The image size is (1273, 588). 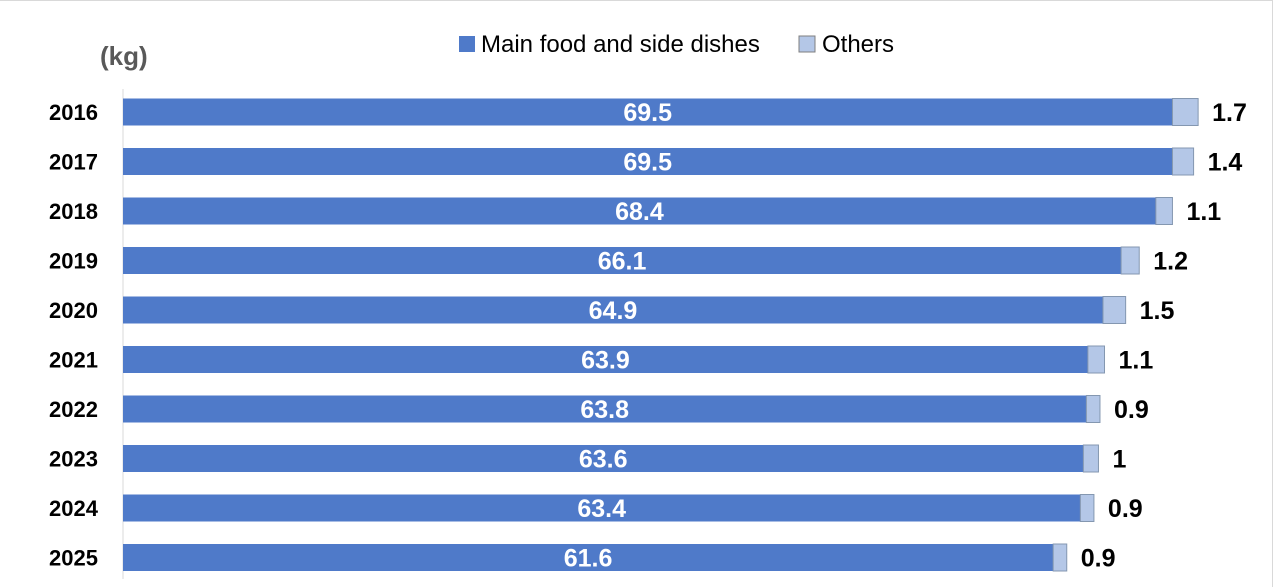 What do you see at coordinates (1225, 163) in the screenshot?
I see `data-label-others: 1.4` at bounding box center [1225, 163].